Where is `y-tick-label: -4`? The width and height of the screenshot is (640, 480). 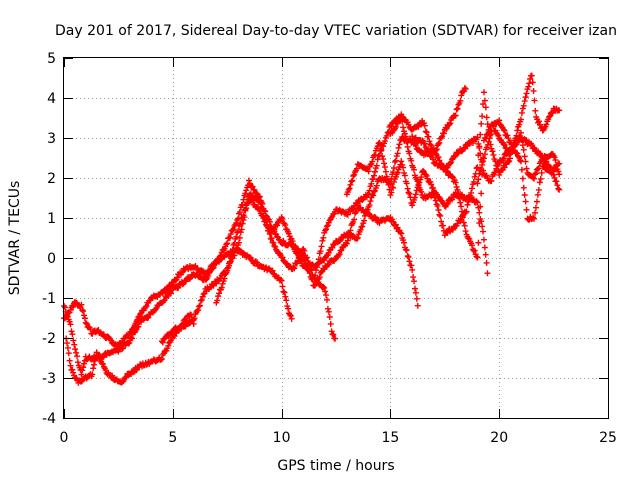
y-tick-label: -4 is located at coordinates (49, 419).